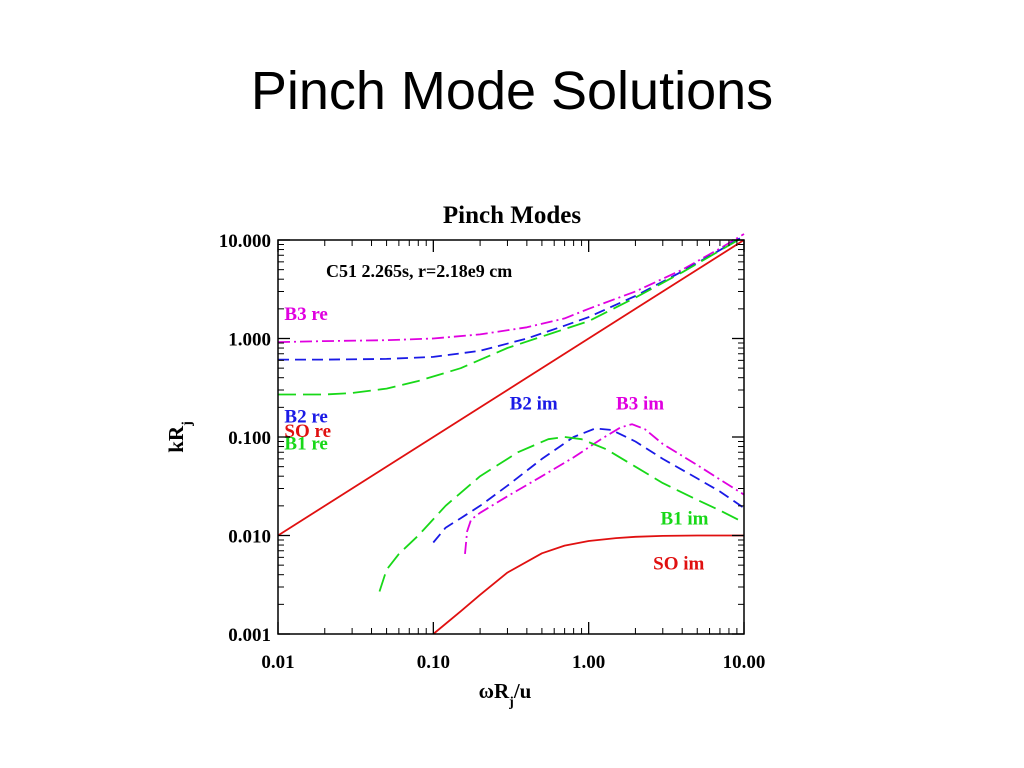 The image size is (1024, 768). What do you see at coordinates (433, 662) in the screenshot?
I see `x-tick-label: 0.10` at bounding box center [433, 662].